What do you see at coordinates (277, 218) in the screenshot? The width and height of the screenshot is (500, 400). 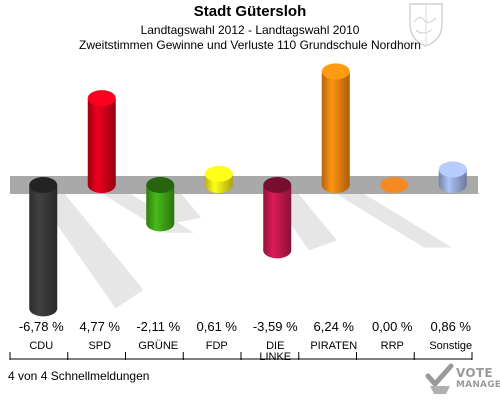 I see `bar-die-linke` at bounding box center [277, 218].